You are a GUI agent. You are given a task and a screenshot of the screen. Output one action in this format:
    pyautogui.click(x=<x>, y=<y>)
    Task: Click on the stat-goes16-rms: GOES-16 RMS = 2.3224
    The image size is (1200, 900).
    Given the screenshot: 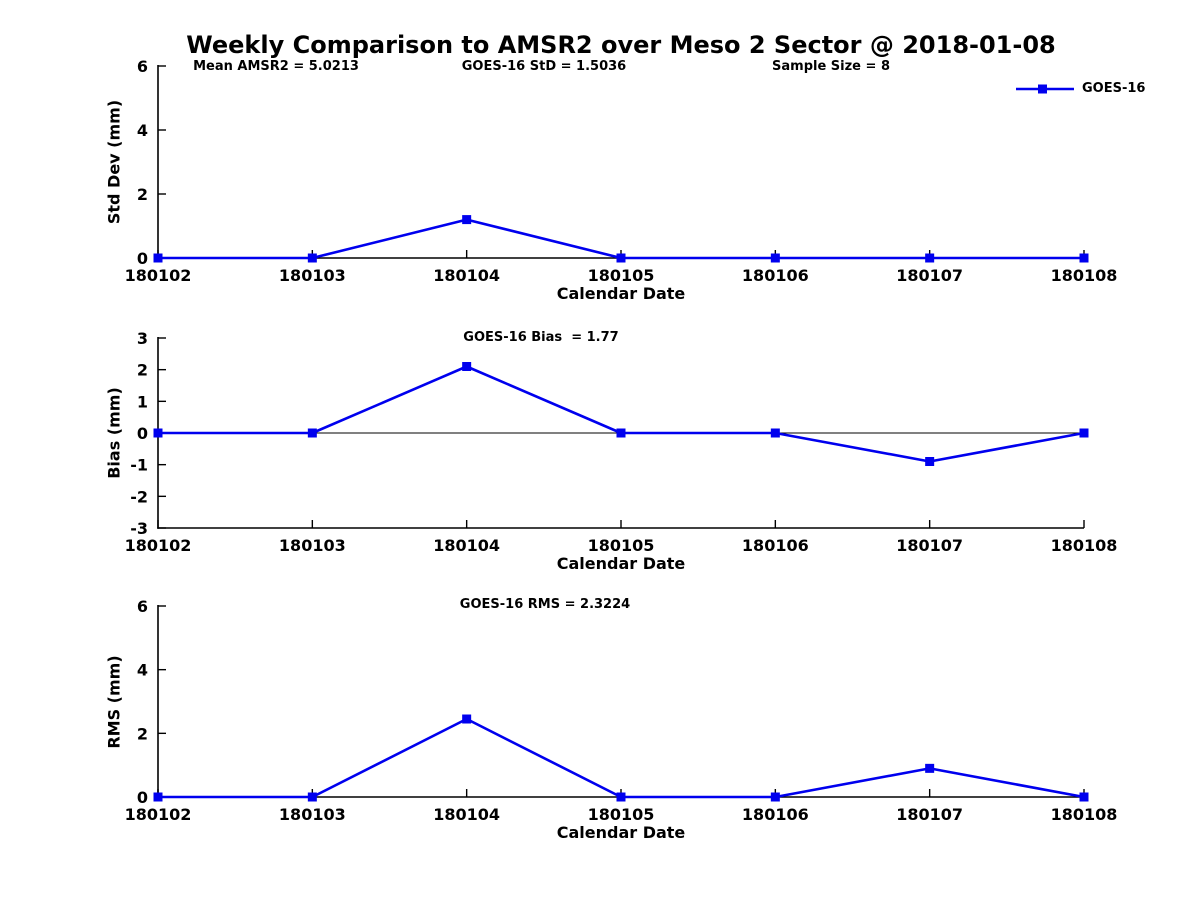 What is the action you would take?
    pyautogui.click(x=545, y=604)
    